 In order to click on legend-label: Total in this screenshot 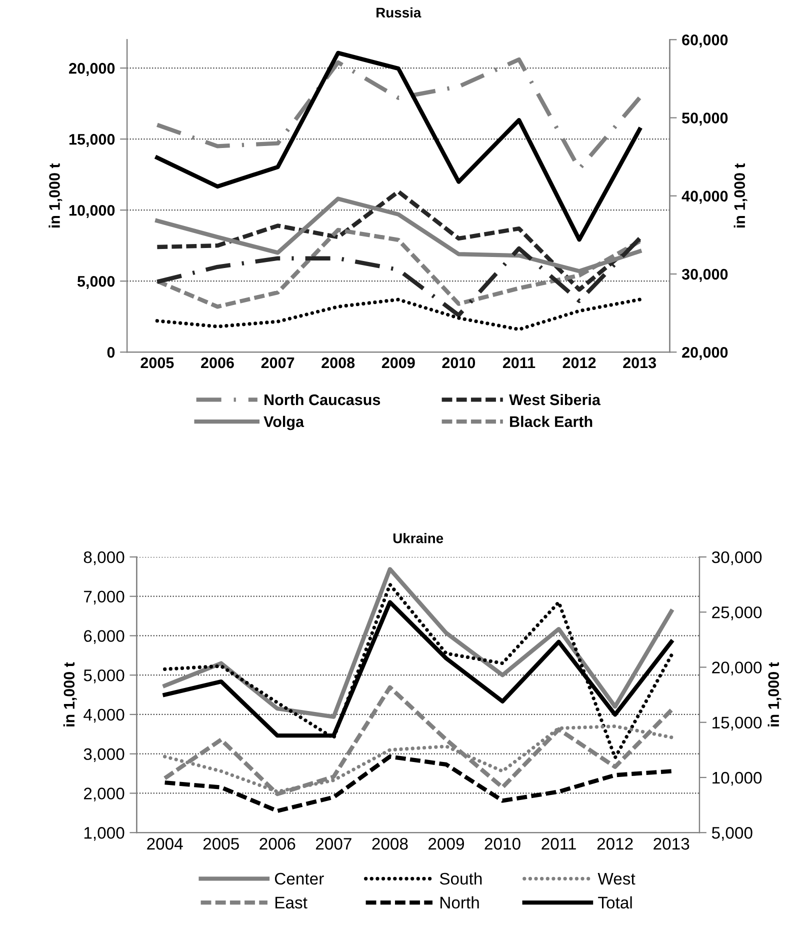, I will do `click(615, 902)`.